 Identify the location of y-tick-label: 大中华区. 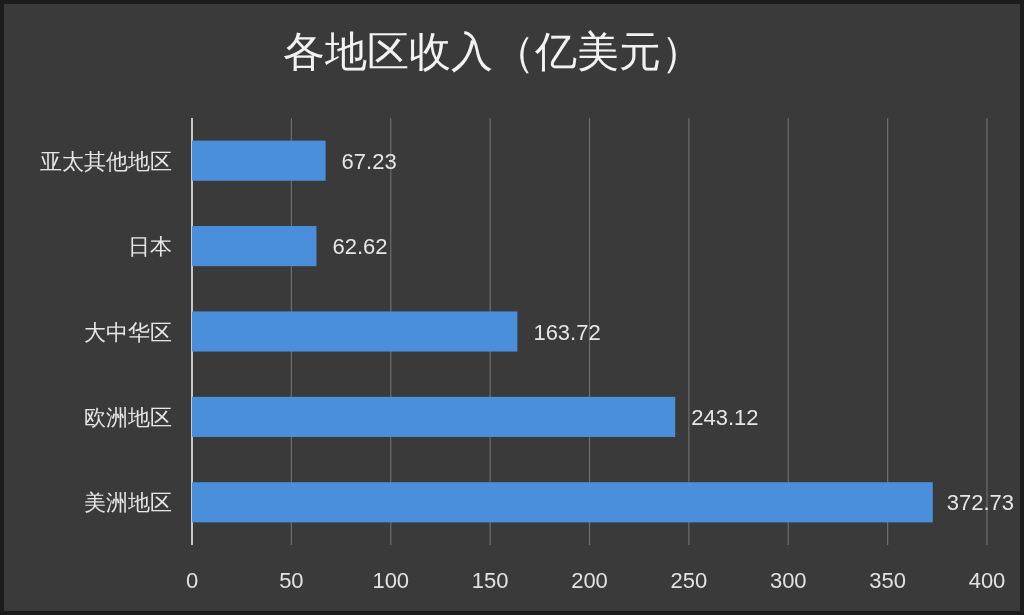
(128, 332).